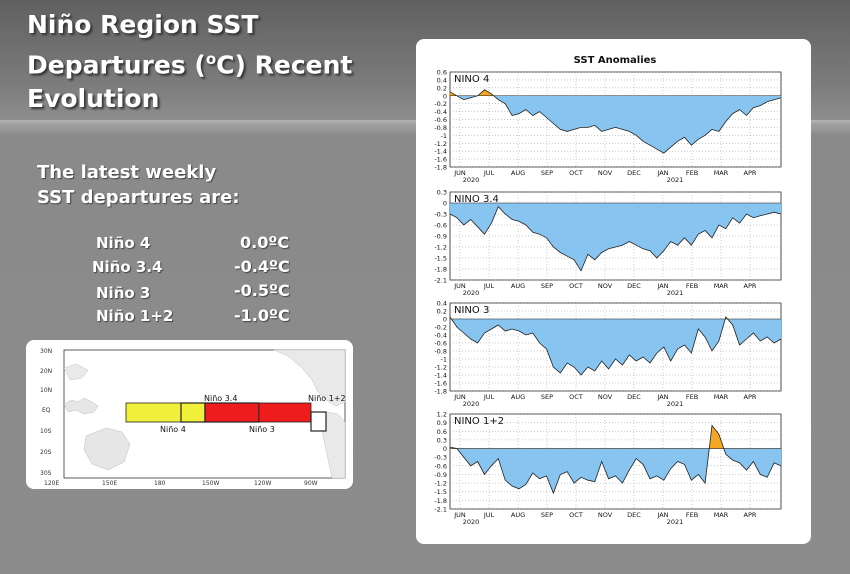  Describe the element at coordinates (127, 172) in the screenshot. I see `subtitle-line-1: The latest weekly` at that location.